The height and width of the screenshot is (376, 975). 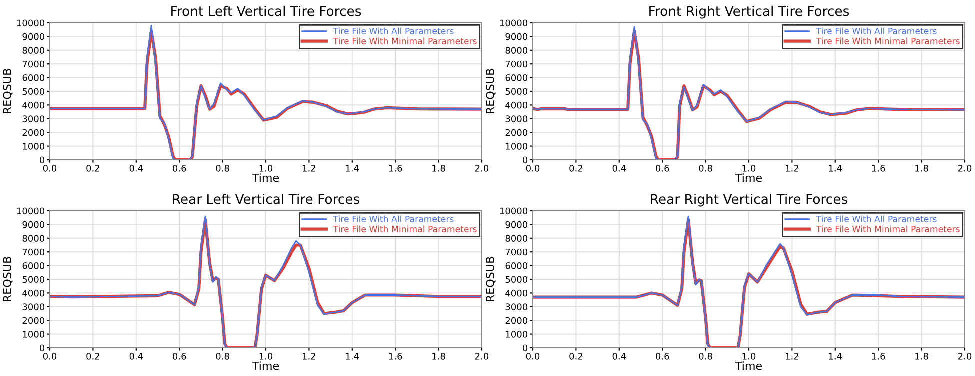 I want to click on chart-title: Rear Left Vertical Tire Forces, so click(x=266, y=199).